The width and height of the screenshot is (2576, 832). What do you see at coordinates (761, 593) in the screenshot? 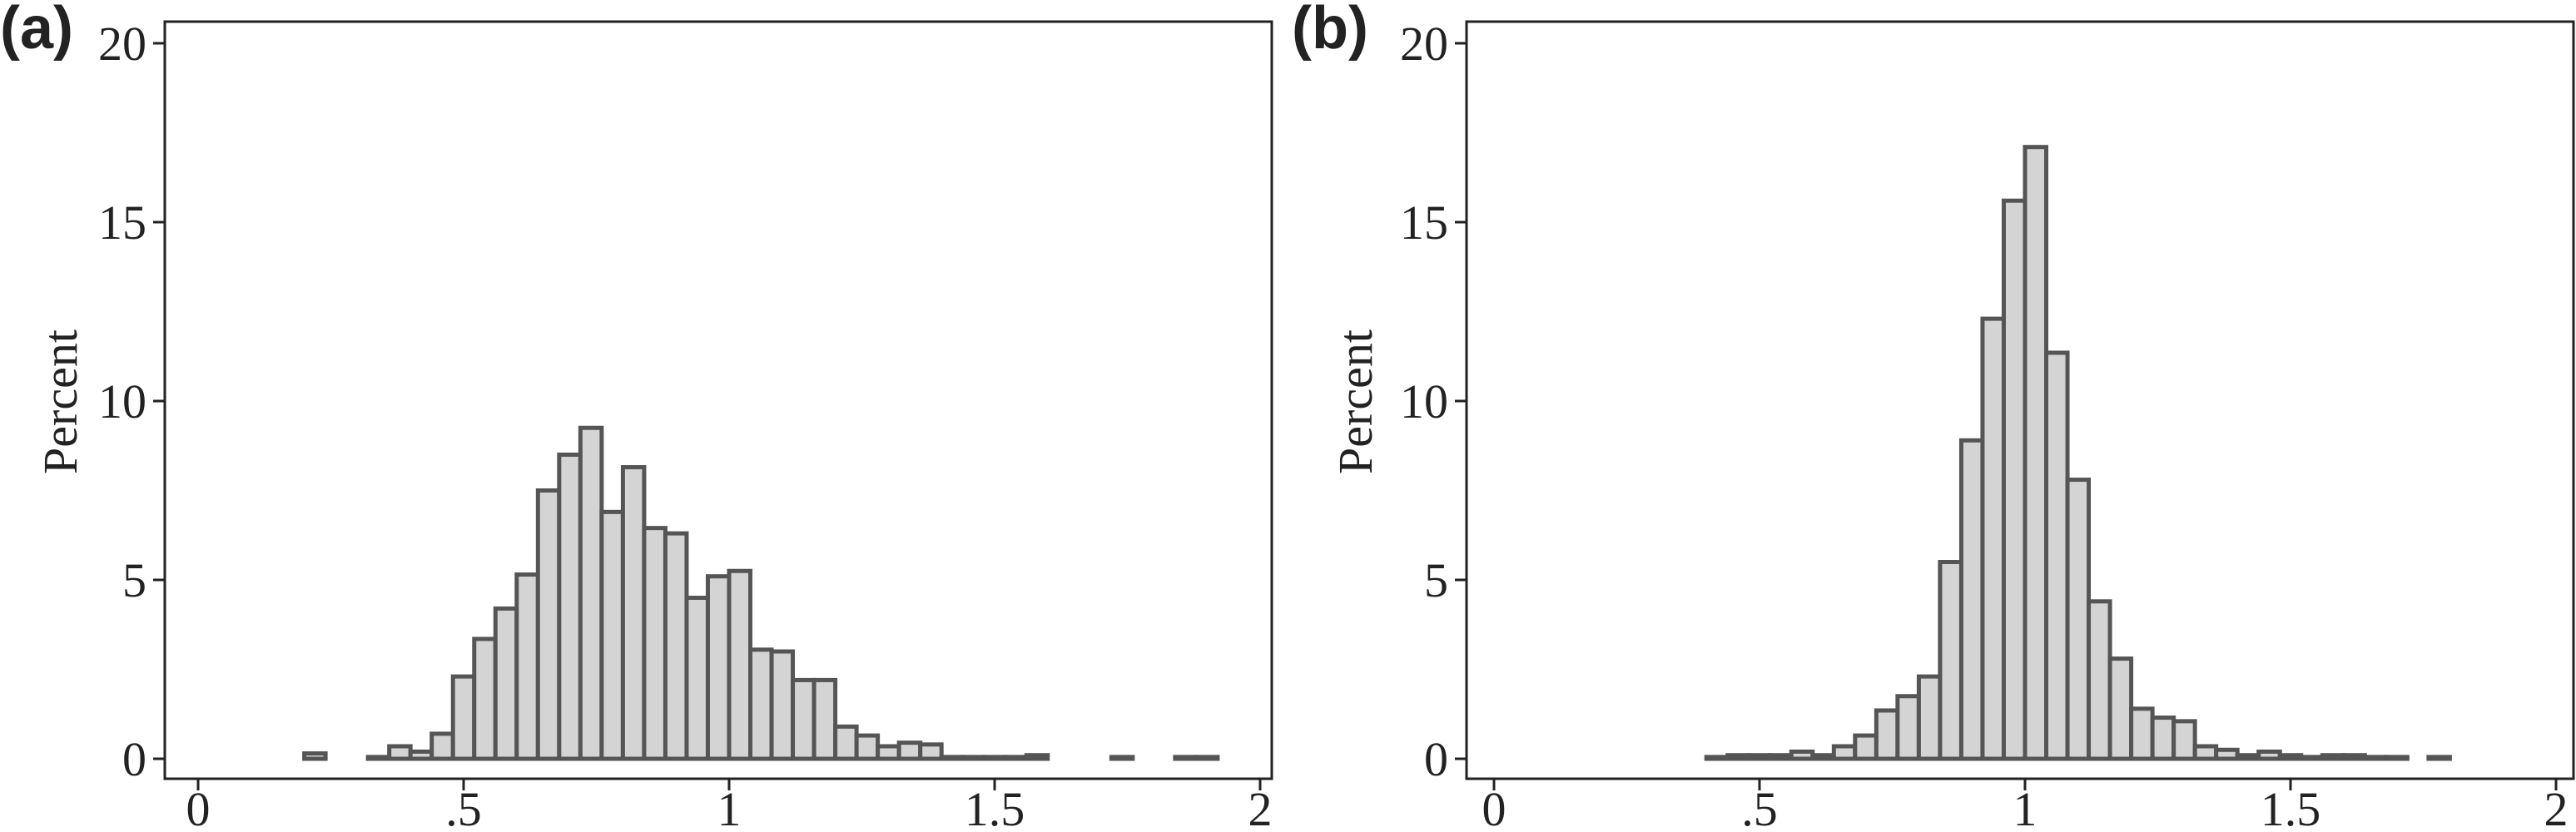
I see `bars-a` at bounding box center [761, 593].